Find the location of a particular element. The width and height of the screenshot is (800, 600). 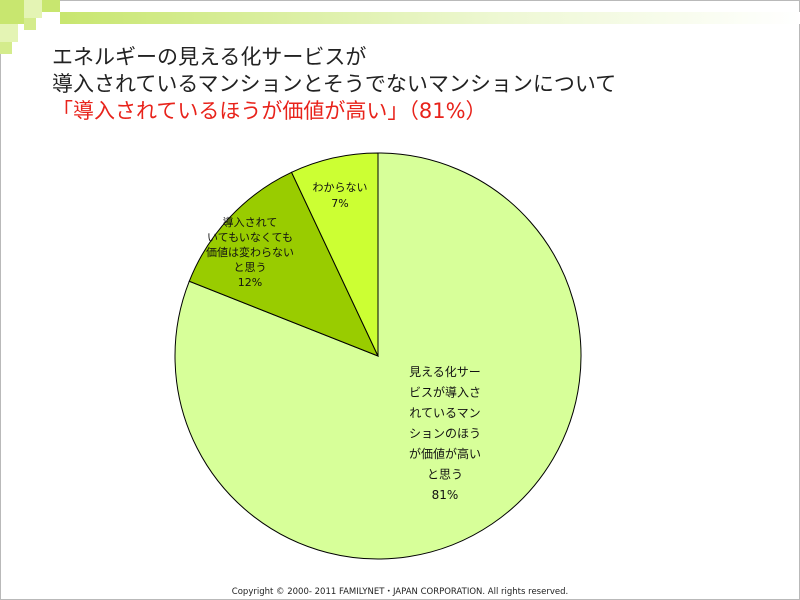

slice-value-label: 7% is located at coordinates (339, 203).